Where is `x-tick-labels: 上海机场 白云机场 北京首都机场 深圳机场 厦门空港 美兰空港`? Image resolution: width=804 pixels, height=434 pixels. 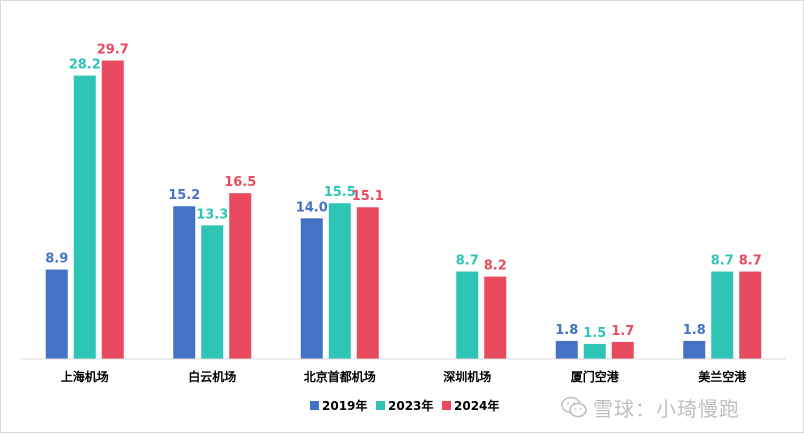 x-tick-labels: 上海机场 白云机场 北京首都机场 深圳机场 厦门空港 美兰空港 is located at coordinates (404, 376).